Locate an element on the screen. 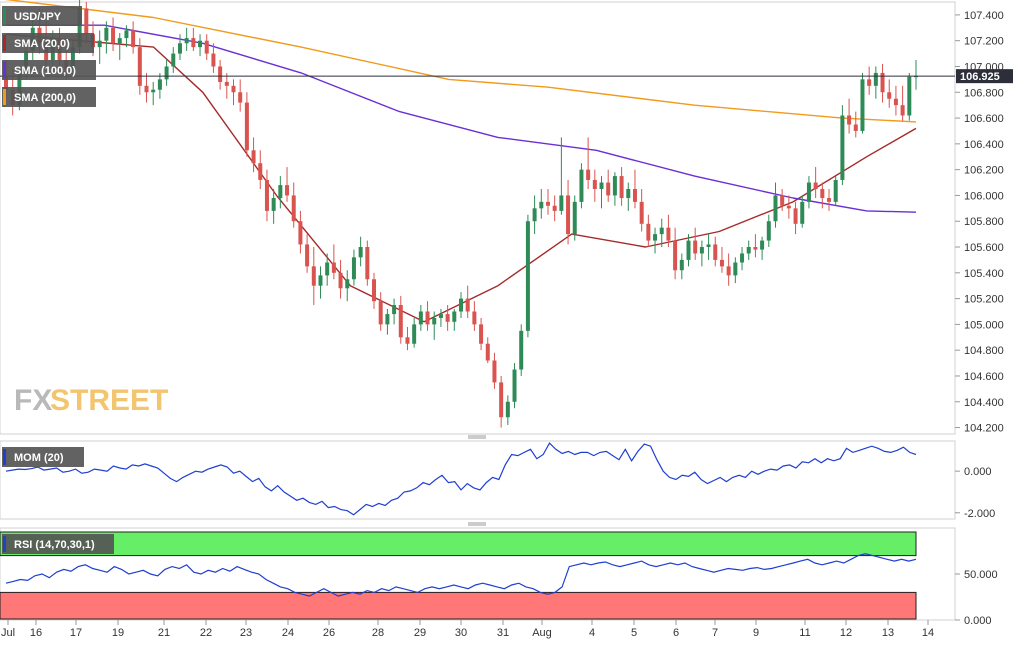 This screenshot has width=1026, height=645. rsi-oversold-band is located at coordinates (458, 605).